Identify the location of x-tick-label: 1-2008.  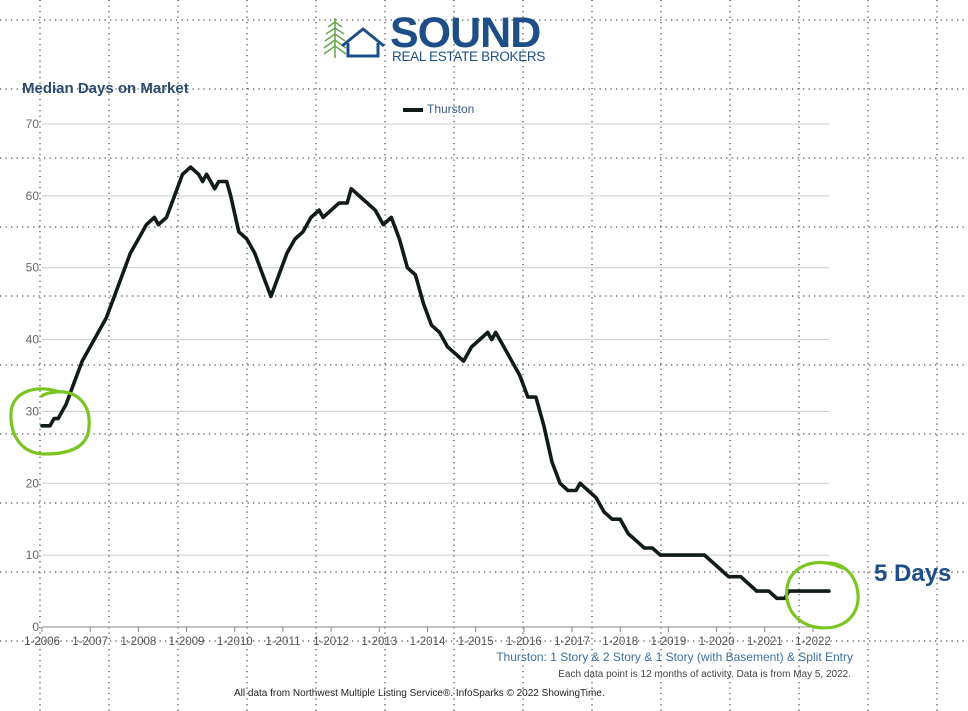
(138, 642).